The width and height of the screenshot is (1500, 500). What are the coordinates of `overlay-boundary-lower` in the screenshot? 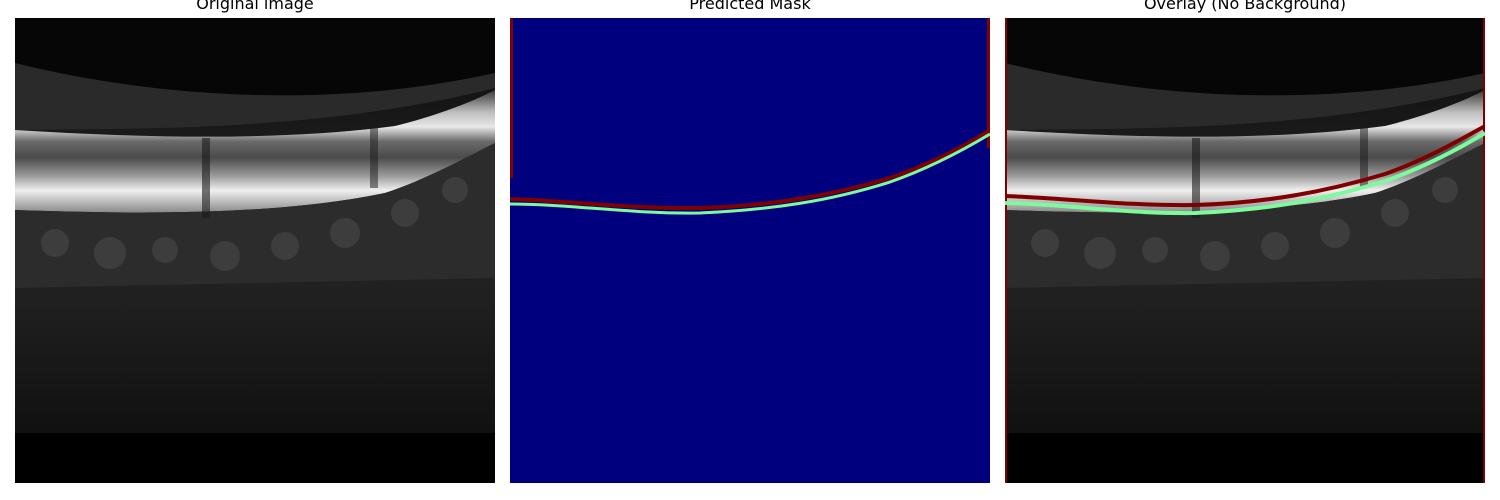 It's located at (1245, 173).